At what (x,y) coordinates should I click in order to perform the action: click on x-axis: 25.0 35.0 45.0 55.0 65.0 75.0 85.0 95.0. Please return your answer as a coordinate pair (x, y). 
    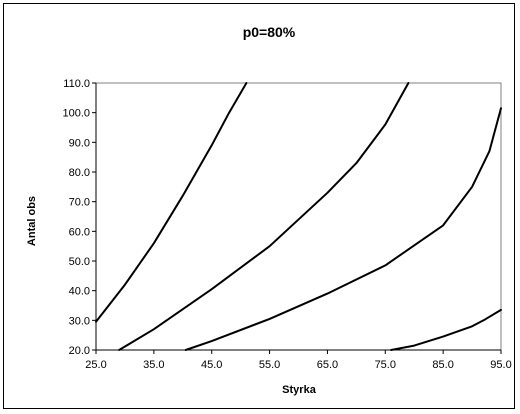
    Looking at the image, I should click on (298, 360).